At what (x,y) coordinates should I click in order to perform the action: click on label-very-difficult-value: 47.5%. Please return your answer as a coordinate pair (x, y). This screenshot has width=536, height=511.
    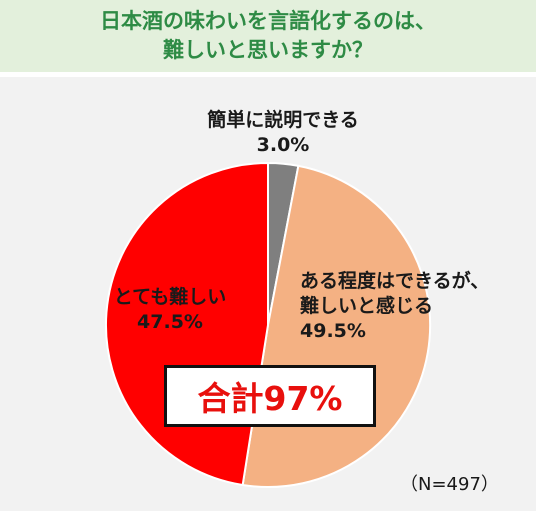
    Looking at the image, I should click on (170, 322).